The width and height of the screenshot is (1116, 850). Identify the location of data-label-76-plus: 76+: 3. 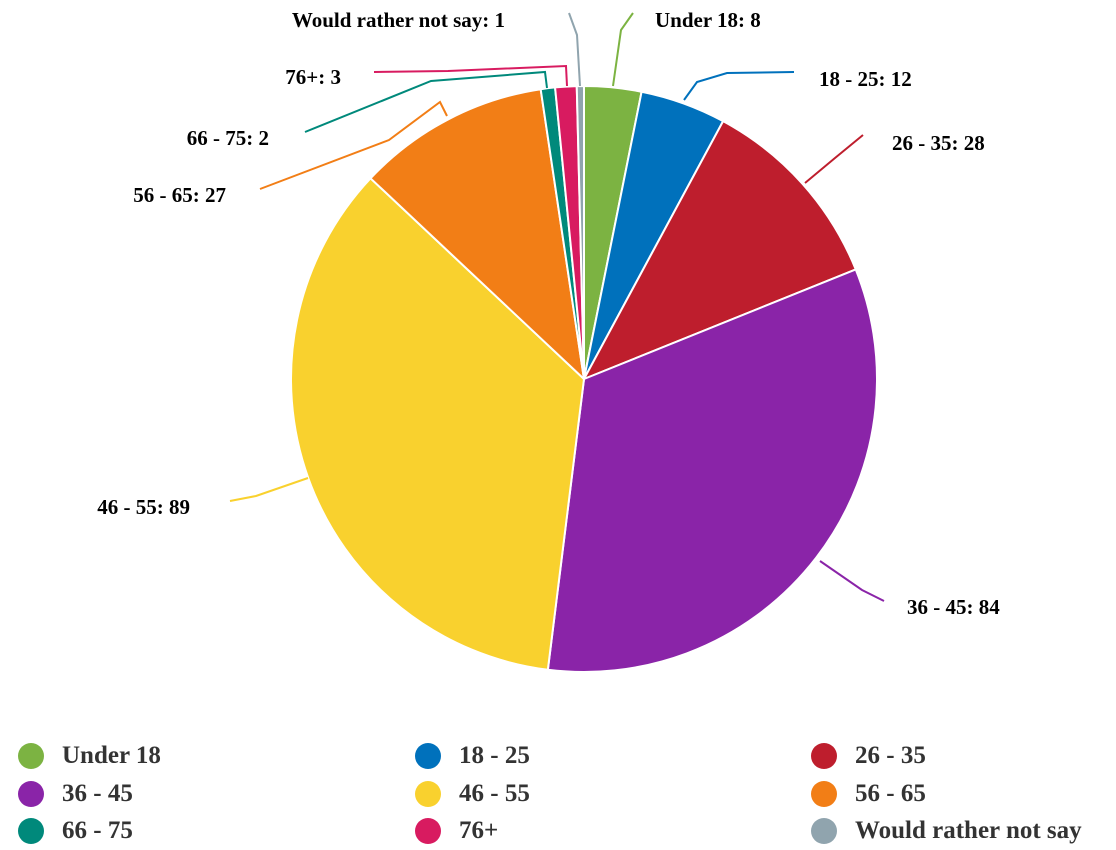
(313, 77).